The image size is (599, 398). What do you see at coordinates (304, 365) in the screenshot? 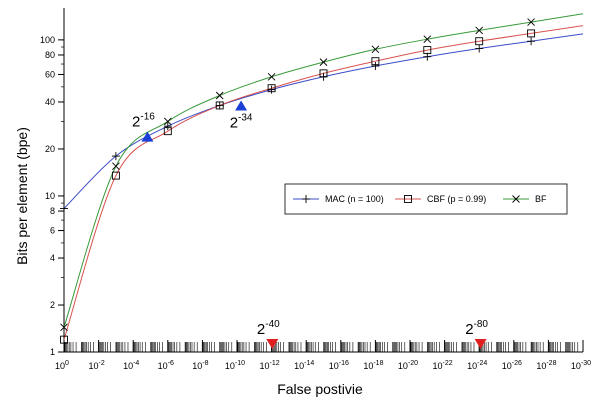
I see `x-tick-label: 10⁻¹⁴` at bounding box center [304, 365].